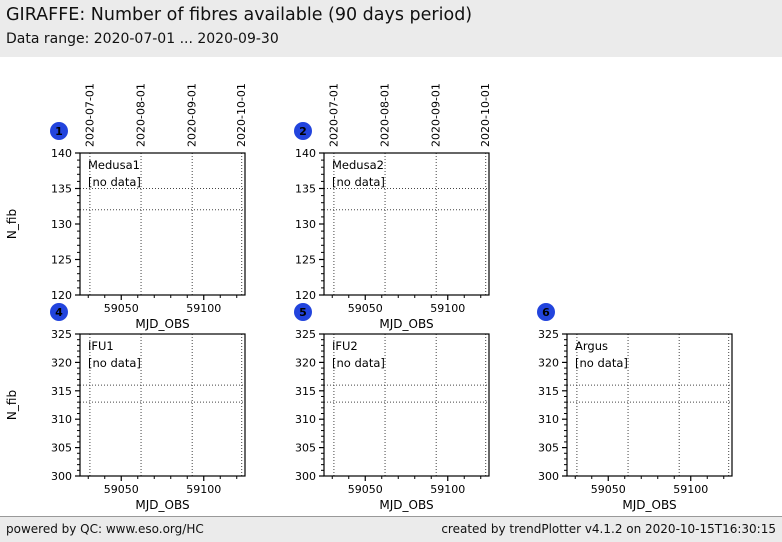 This screenshot has width=782, height=542. I want to click on plot-series-name: Medusa1, so click(114, 165).